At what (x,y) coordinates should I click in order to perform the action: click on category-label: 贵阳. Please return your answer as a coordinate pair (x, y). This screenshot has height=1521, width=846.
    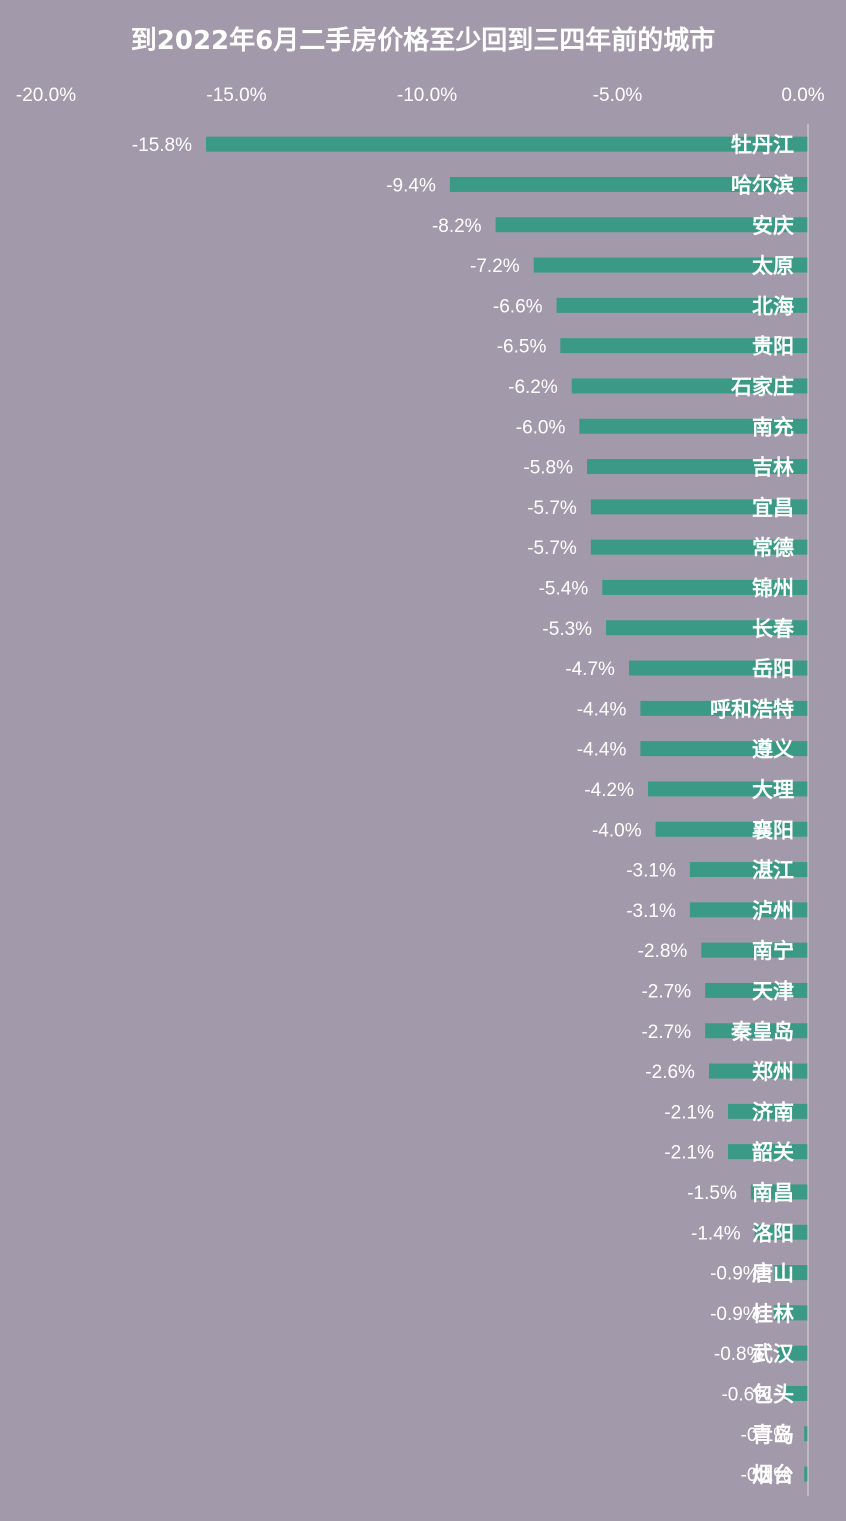
    Looking at the image, I should click on (773, 347).